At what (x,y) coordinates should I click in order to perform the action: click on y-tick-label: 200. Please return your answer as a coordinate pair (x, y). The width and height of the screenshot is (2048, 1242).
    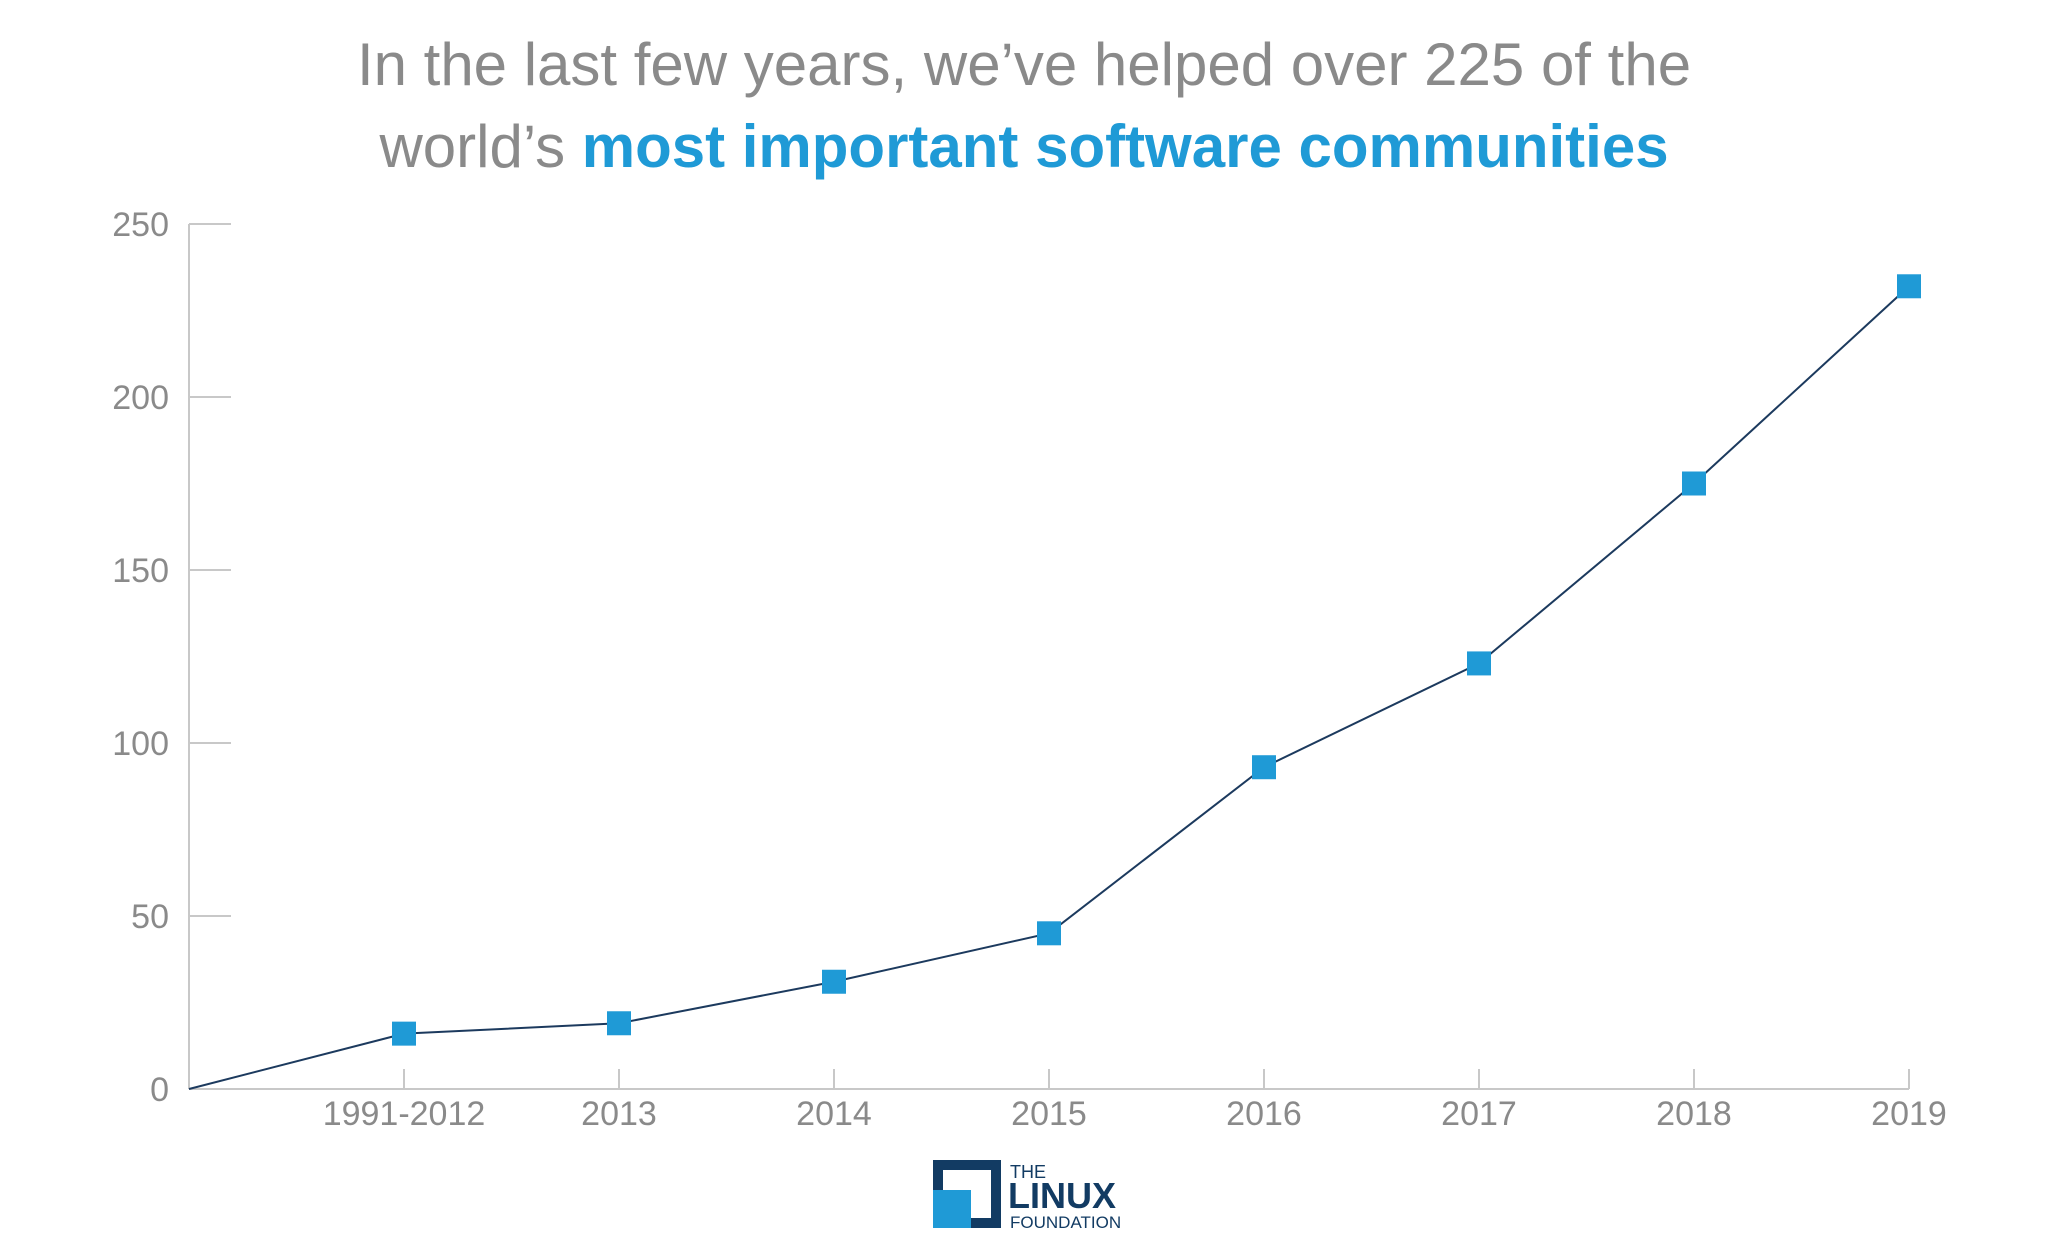
    Looking at the image, I should click on (140, 398).